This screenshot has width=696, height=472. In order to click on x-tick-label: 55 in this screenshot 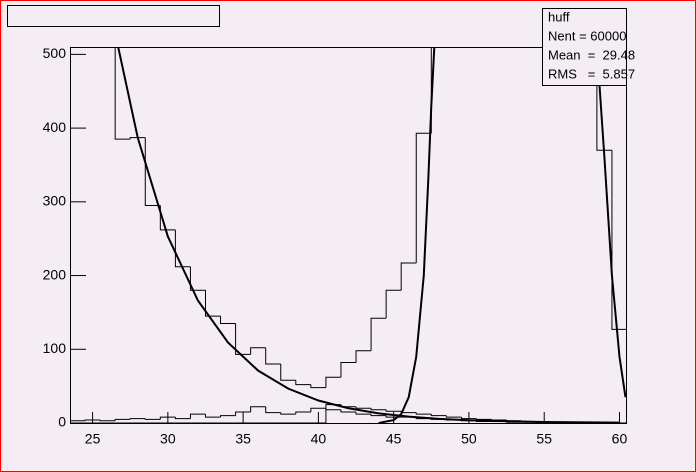, I will do `click(544, 439)`.